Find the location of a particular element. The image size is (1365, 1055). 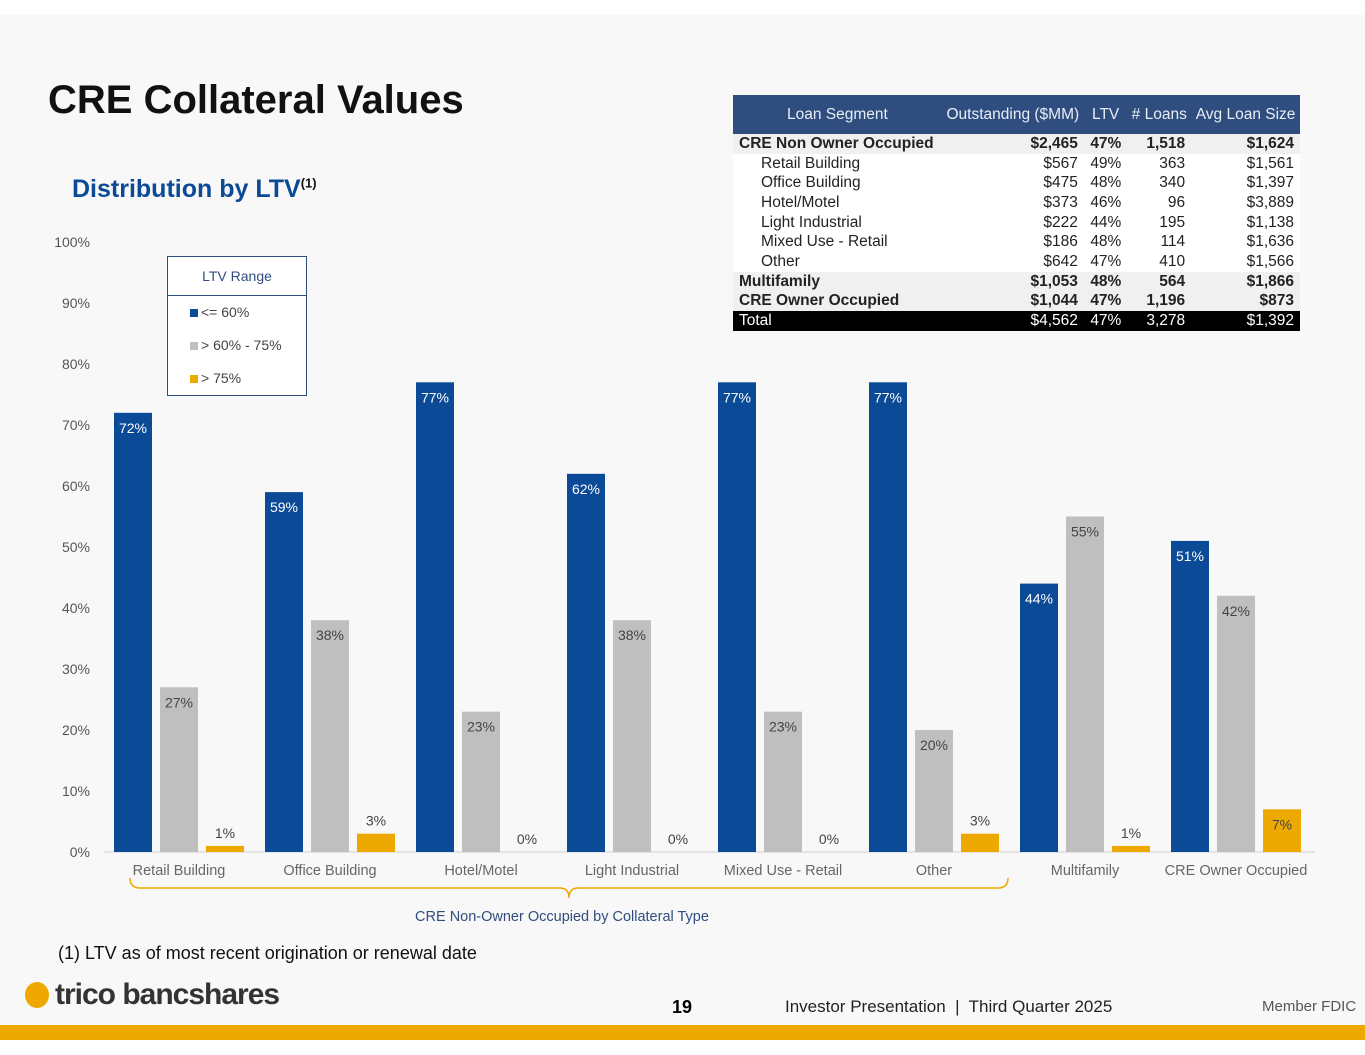

table-cell: $1,561 is located at coordinates (1245, 163).